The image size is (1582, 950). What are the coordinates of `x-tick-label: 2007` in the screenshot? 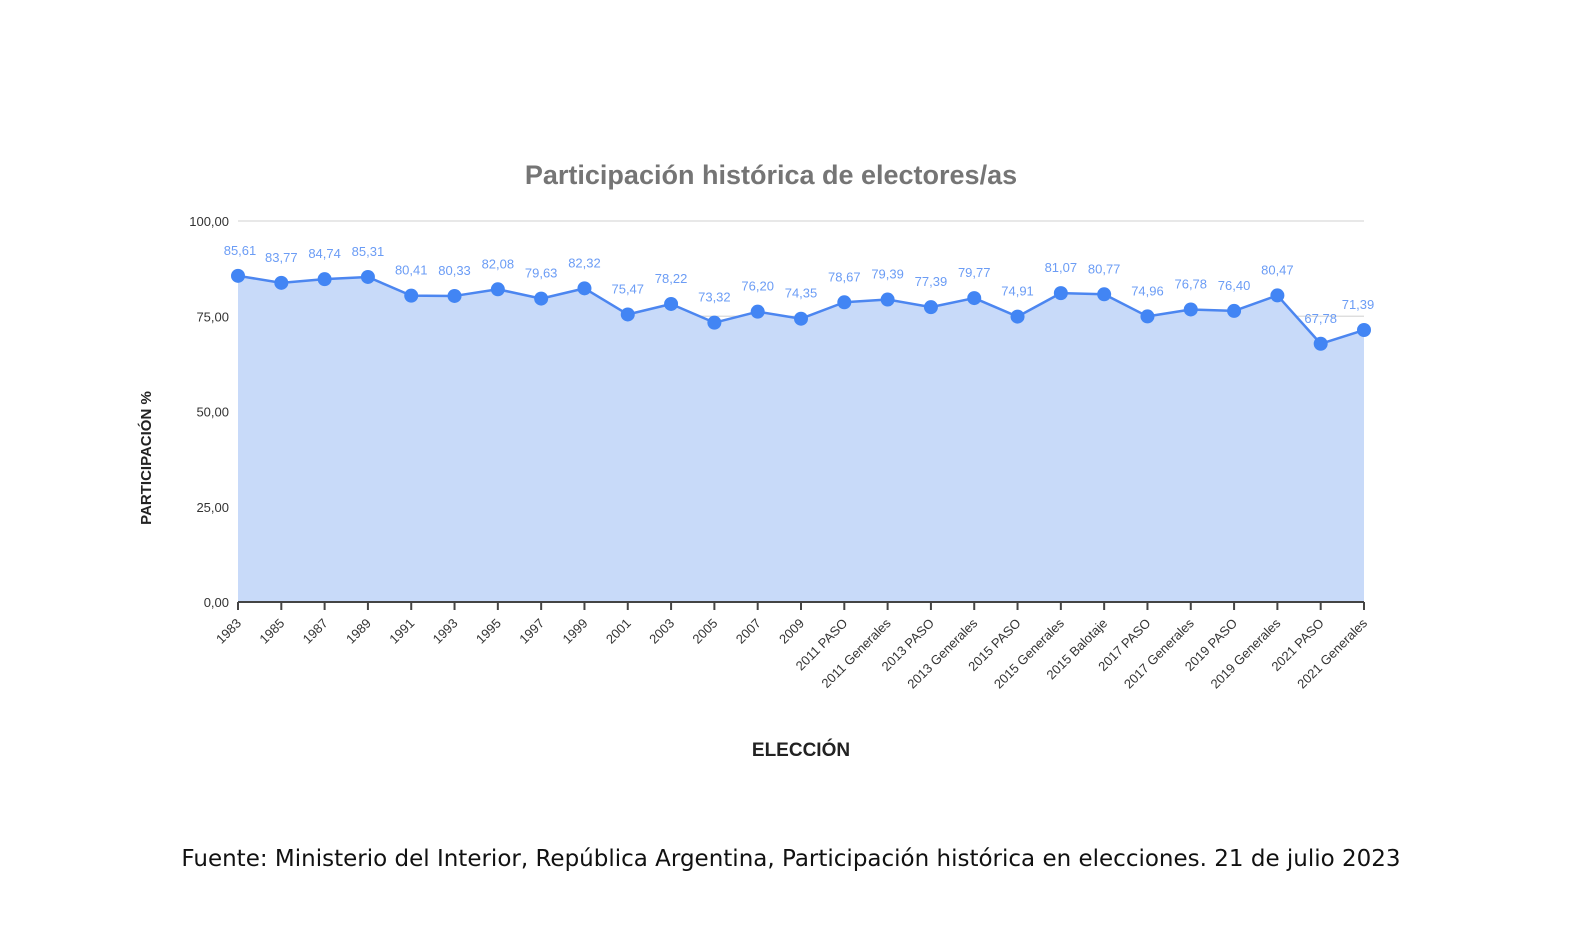 It's located at (748, 631).